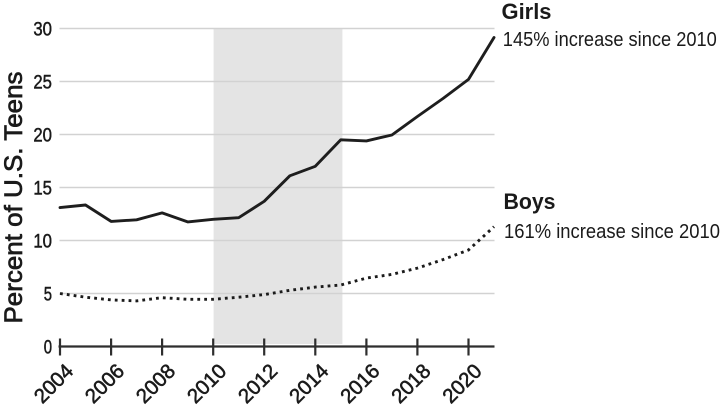 This screenshot has height=408, width=728. What do you see at coordinates (527, 12) in the screenshot?
I see `svg-text: Girls` at bounding box center [527, 12].